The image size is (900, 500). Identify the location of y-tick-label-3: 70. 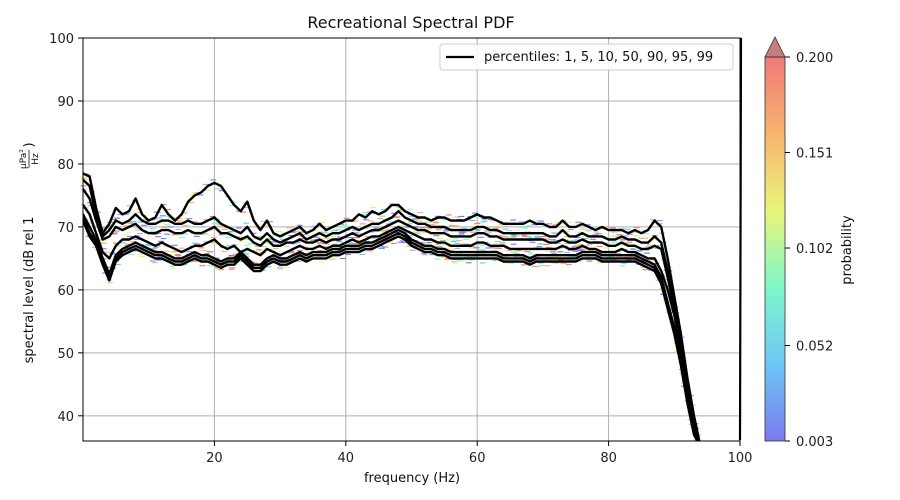
(65, 228).